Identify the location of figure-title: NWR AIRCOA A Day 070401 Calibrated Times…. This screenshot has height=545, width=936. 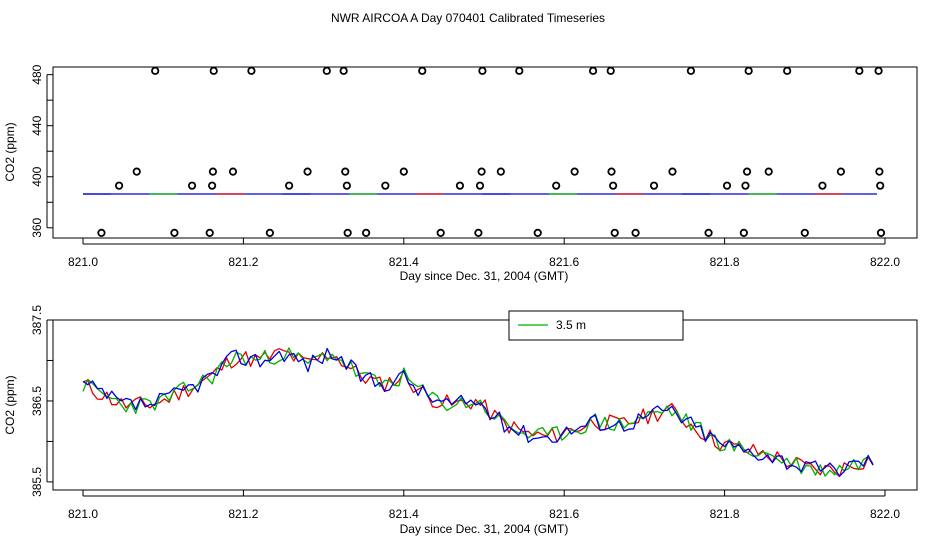
(468, 18).